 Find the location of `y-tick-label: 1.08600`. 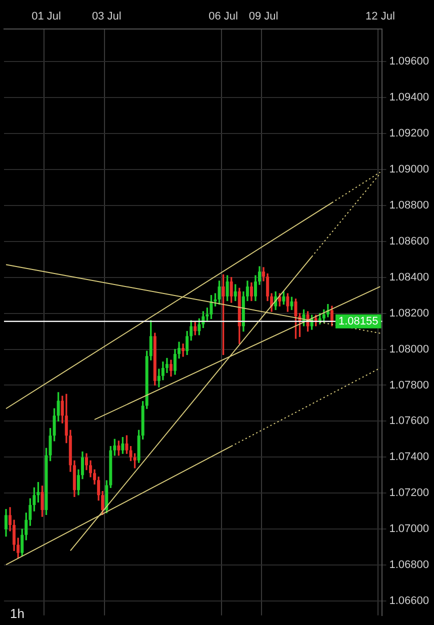

y-tick-label: 1.08600 is located at coordinates (409, 241).